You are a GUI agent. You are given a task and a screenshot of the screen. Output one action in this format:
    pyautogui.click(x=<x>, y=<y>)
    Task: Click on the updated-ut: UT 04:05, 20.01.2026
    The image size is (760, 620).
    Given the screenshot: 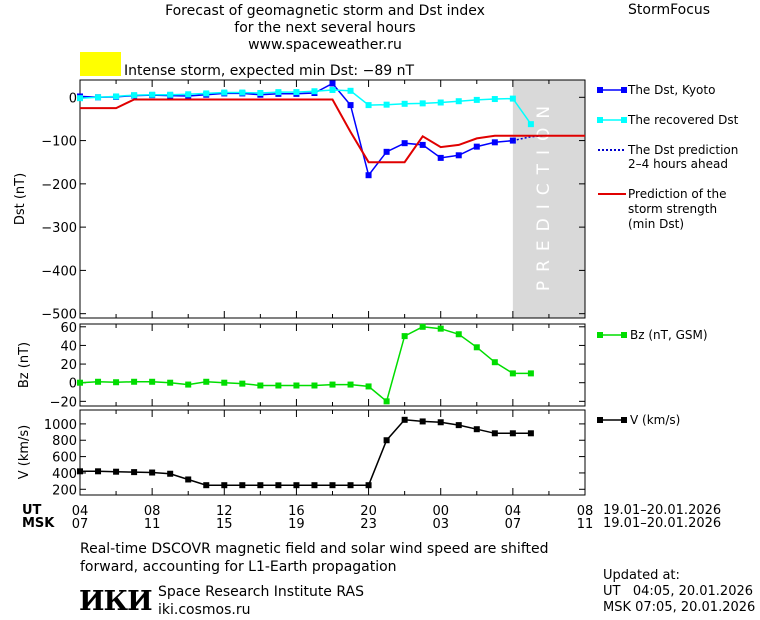 What is the action you would take?
    pyautogui.click(x=678, y=591)
    